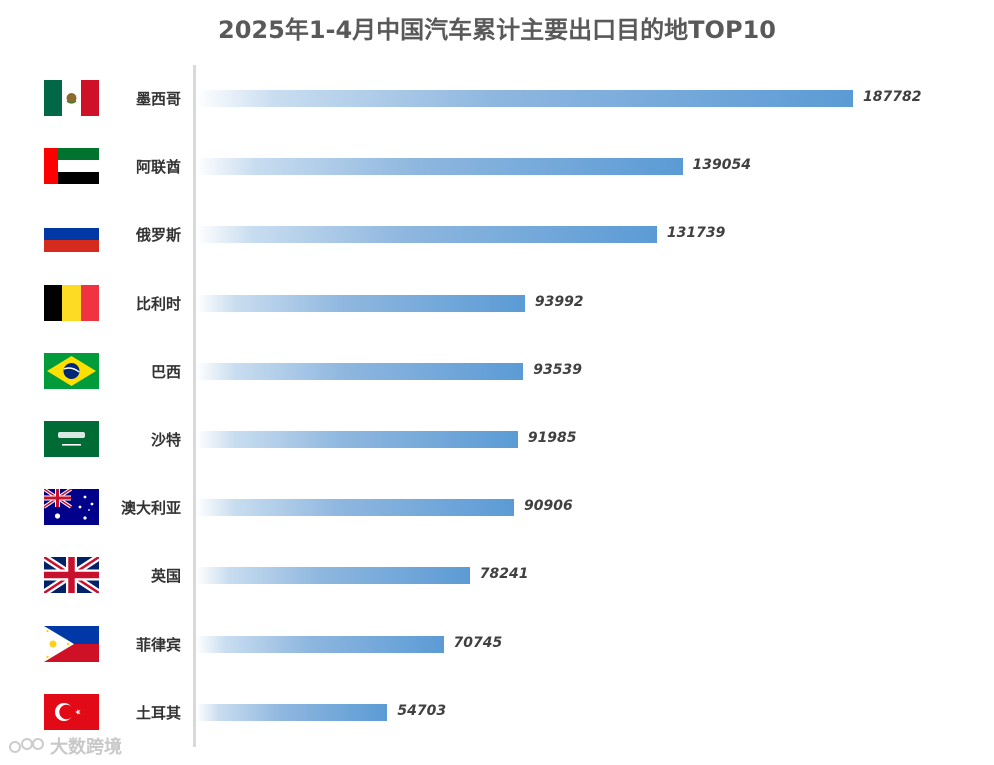  Describe the element at coordinates (422, 710) in the screenshot. I see `value-label: 54703` at that location.